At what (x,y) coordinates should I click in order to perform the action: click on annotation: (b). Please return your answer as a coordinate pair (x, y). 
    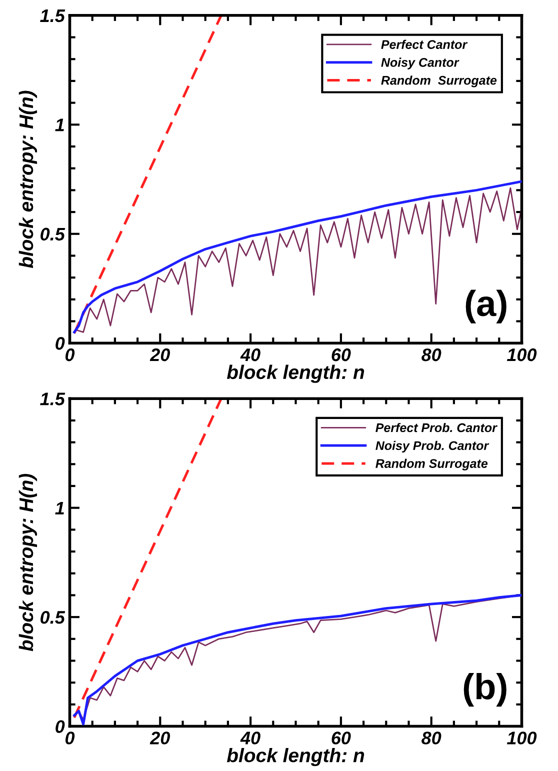
    Looking at the image, I should click on (485, 689).